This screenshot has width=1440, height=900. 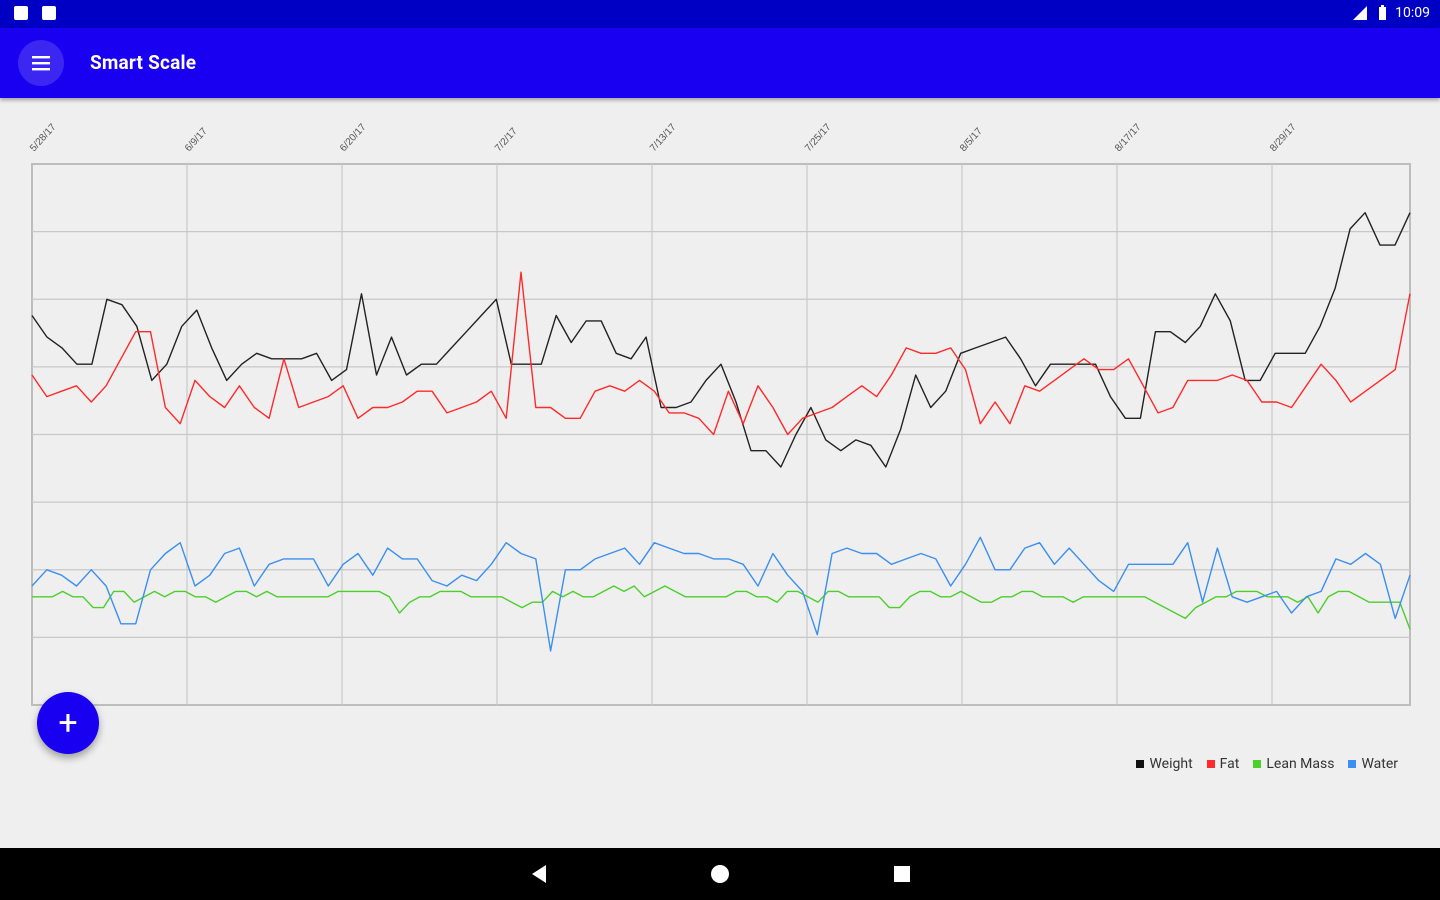 I want to click on legend-item-fat: Fat, so click(x=1223, y=764).